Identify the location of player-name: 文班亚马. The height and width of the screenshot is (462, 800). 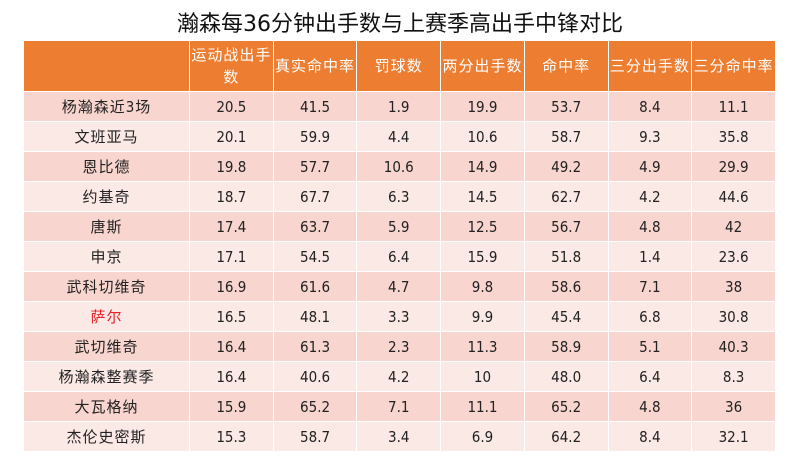
(106, 136).